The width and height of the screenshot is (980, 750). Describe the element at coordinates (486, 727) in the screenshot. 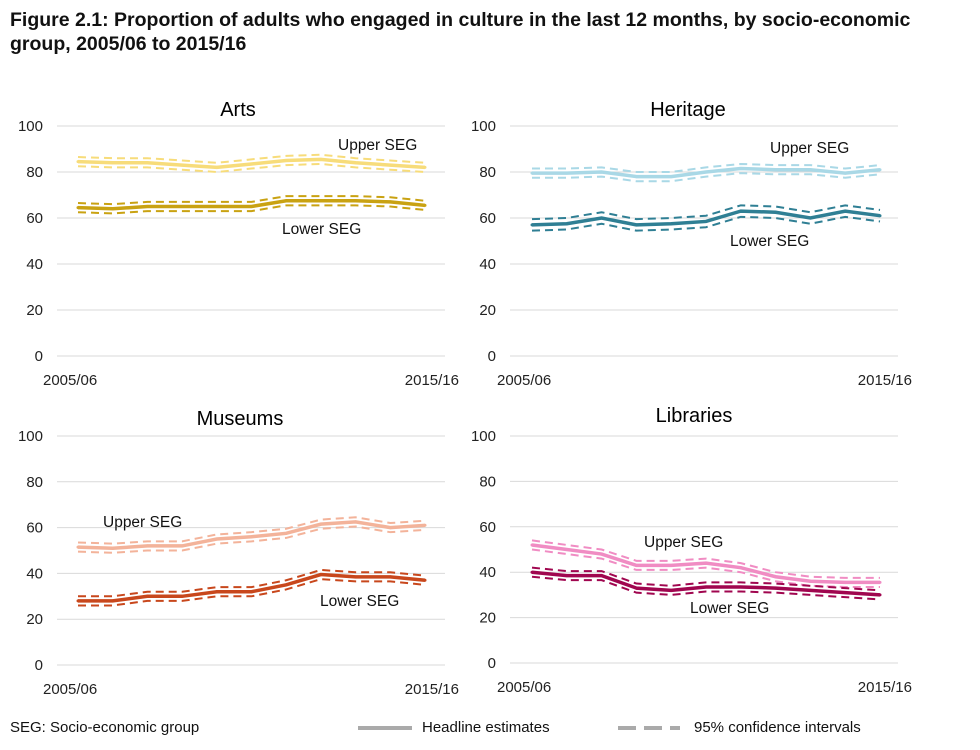

I see `legend-headline: Headline estimates` at that location.